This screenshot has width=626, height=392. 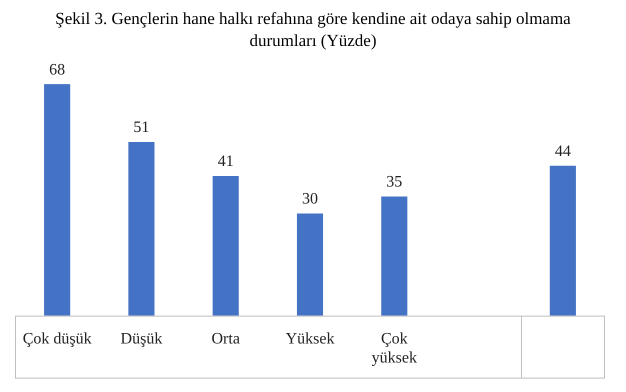 What do you see at coordinates (226, 161) in the screenshot?
I see `data-label: 41` at bounding box center [226, 161].